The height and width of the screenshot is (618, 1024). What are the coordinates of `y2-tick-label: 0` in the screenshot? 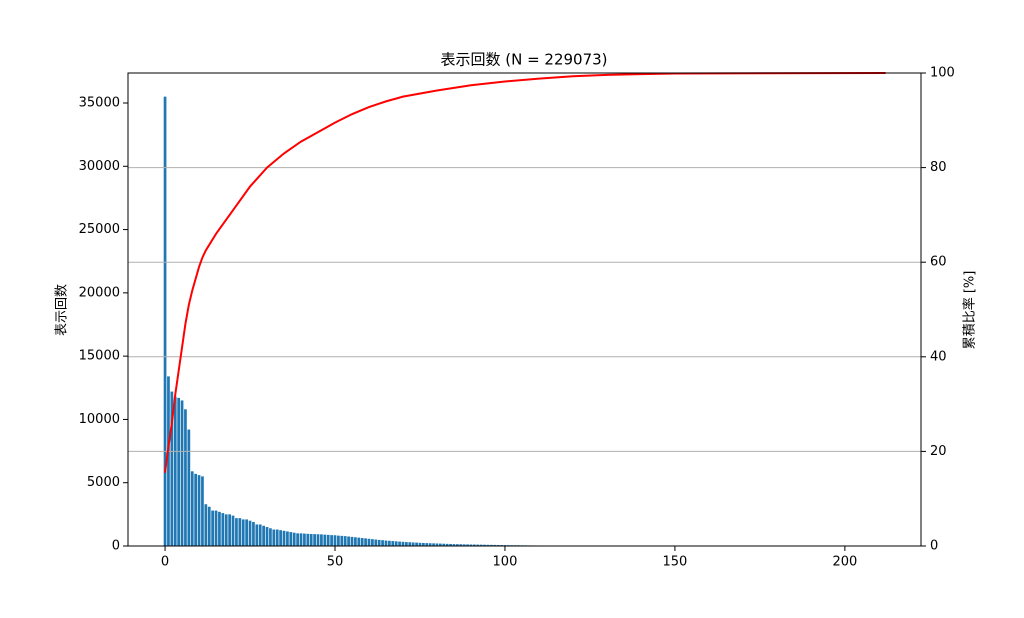 It's located at (934, 546).